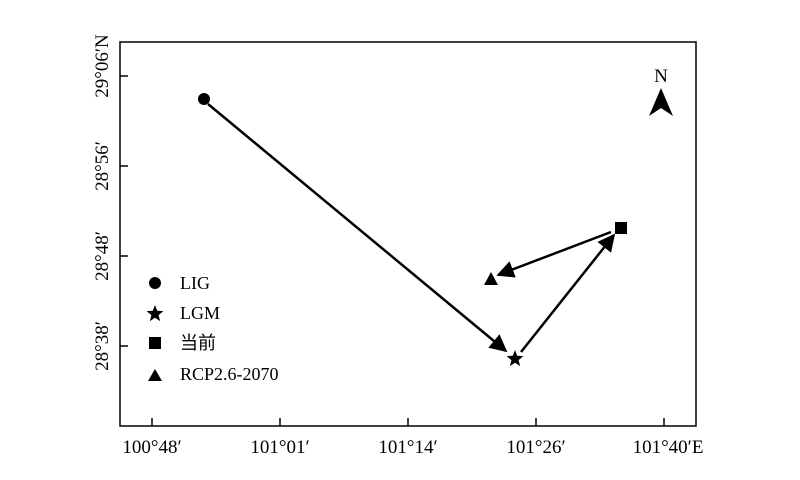  I want to click on y-axis: 29°06′N 28°56′ 28°48′ 28°38′, so click(110, 202).